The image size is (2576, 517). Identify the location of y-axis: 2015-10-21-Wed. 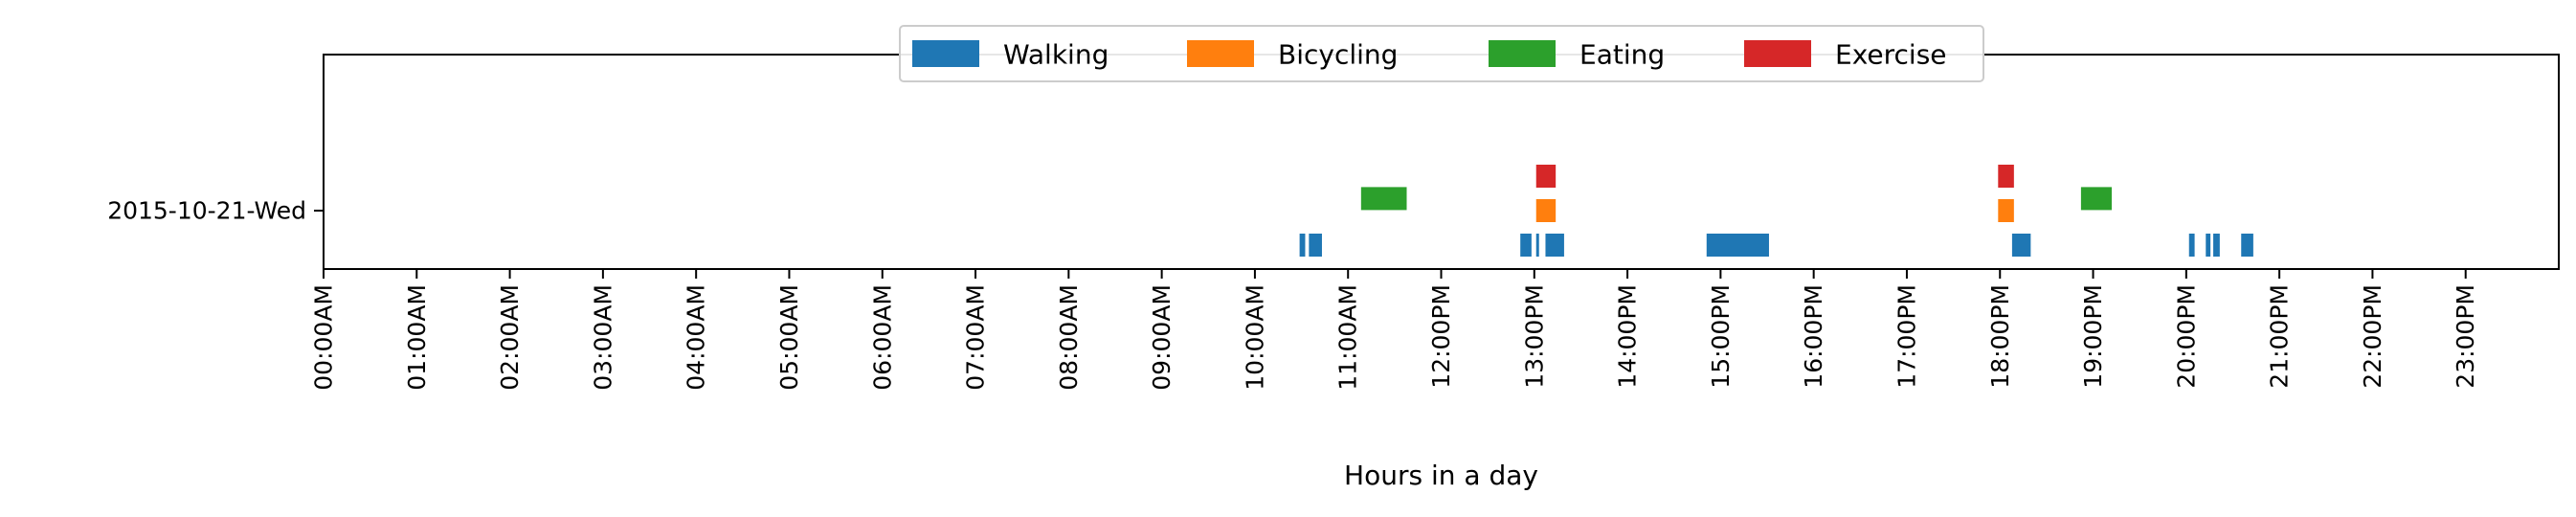
(216, 211).